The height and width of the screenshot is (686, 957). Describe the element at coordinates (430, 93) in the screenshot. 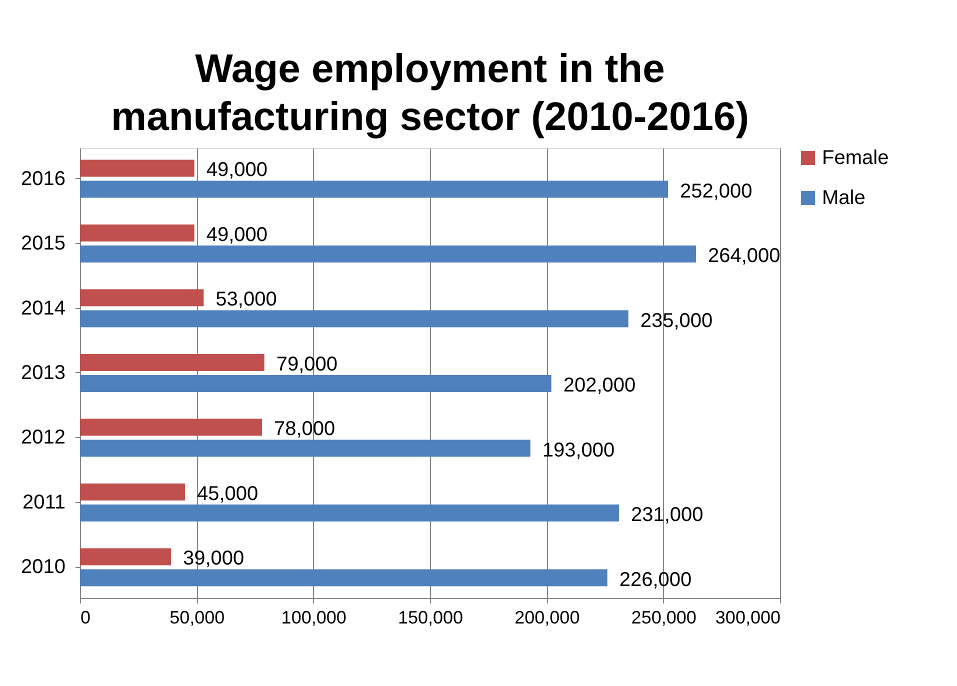

I see `chart-title: Wage employment in the manufacturing sector (2010-2016)` at that location.